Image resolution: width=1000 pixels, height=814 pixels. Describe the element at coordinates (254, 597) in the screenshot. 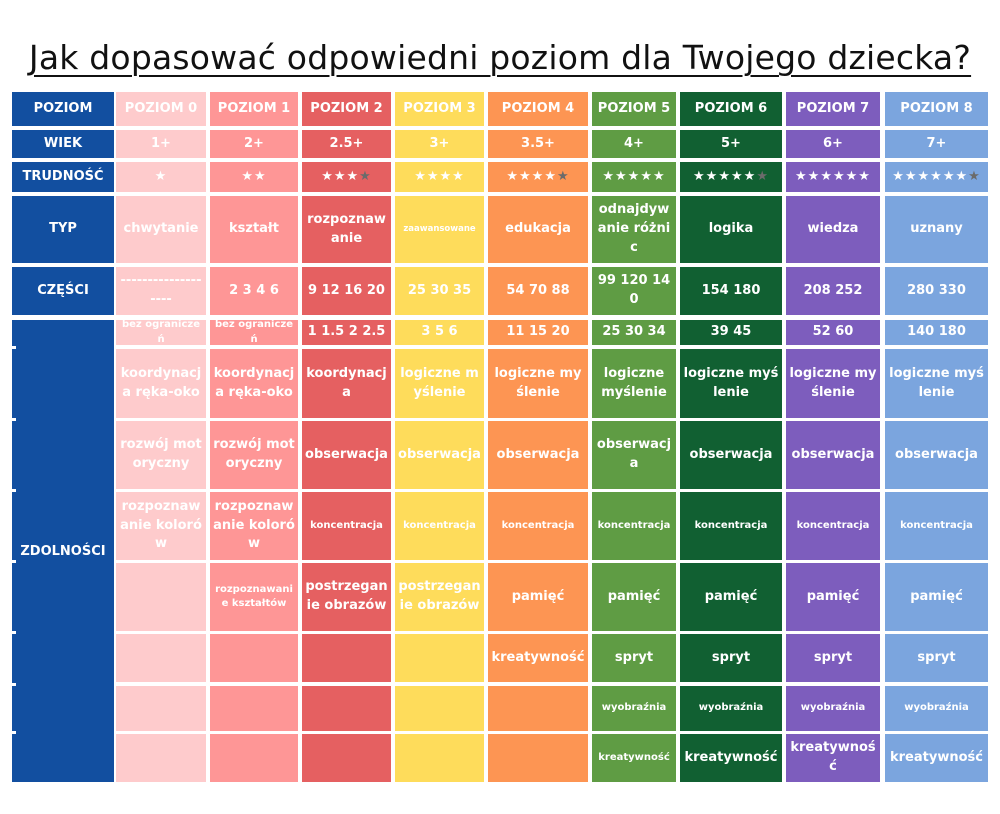

I see `skill-cell: rozpoznawanie kształtów` at that location.